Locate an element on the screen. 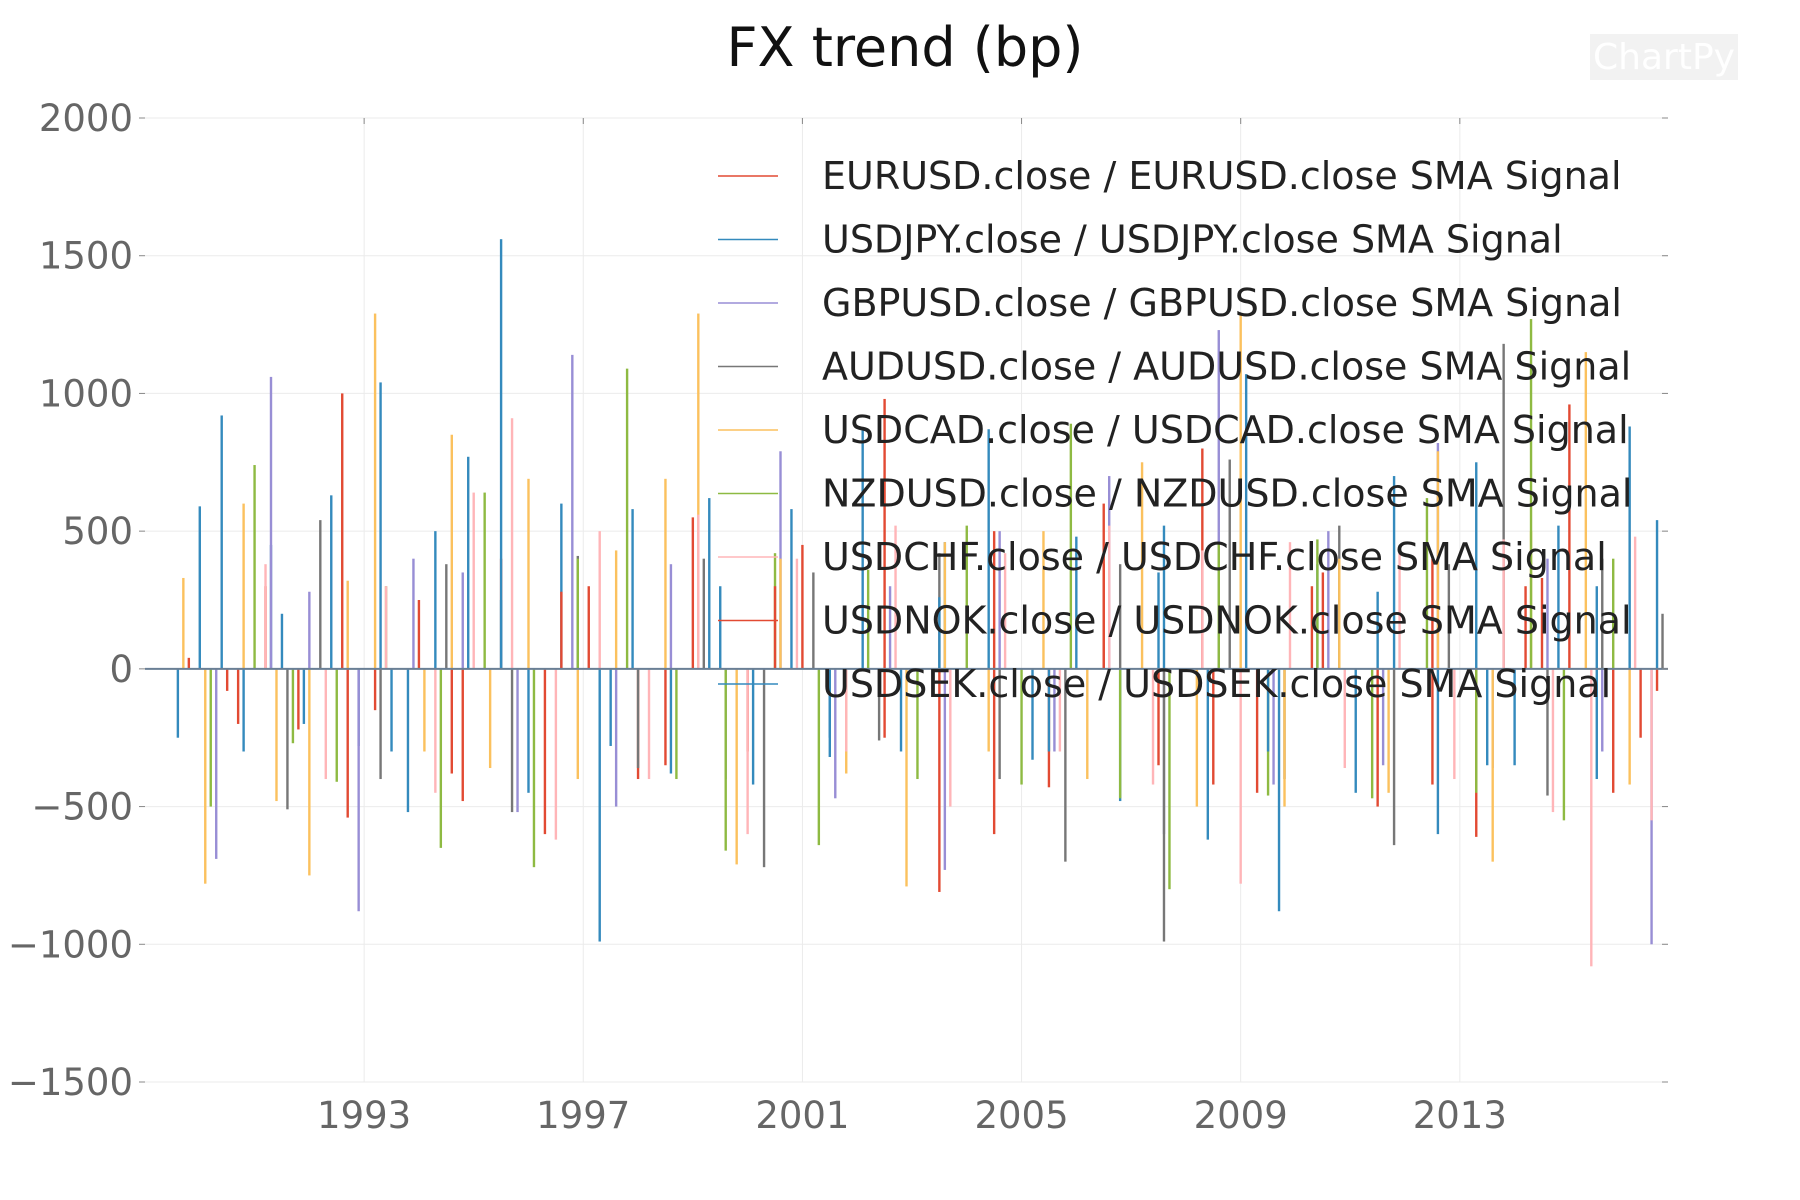 The image size is (1800, 1200). legend-label: USDCHF.close / USDCHF.close SMA Signal is located at coordinates (1214, 557).